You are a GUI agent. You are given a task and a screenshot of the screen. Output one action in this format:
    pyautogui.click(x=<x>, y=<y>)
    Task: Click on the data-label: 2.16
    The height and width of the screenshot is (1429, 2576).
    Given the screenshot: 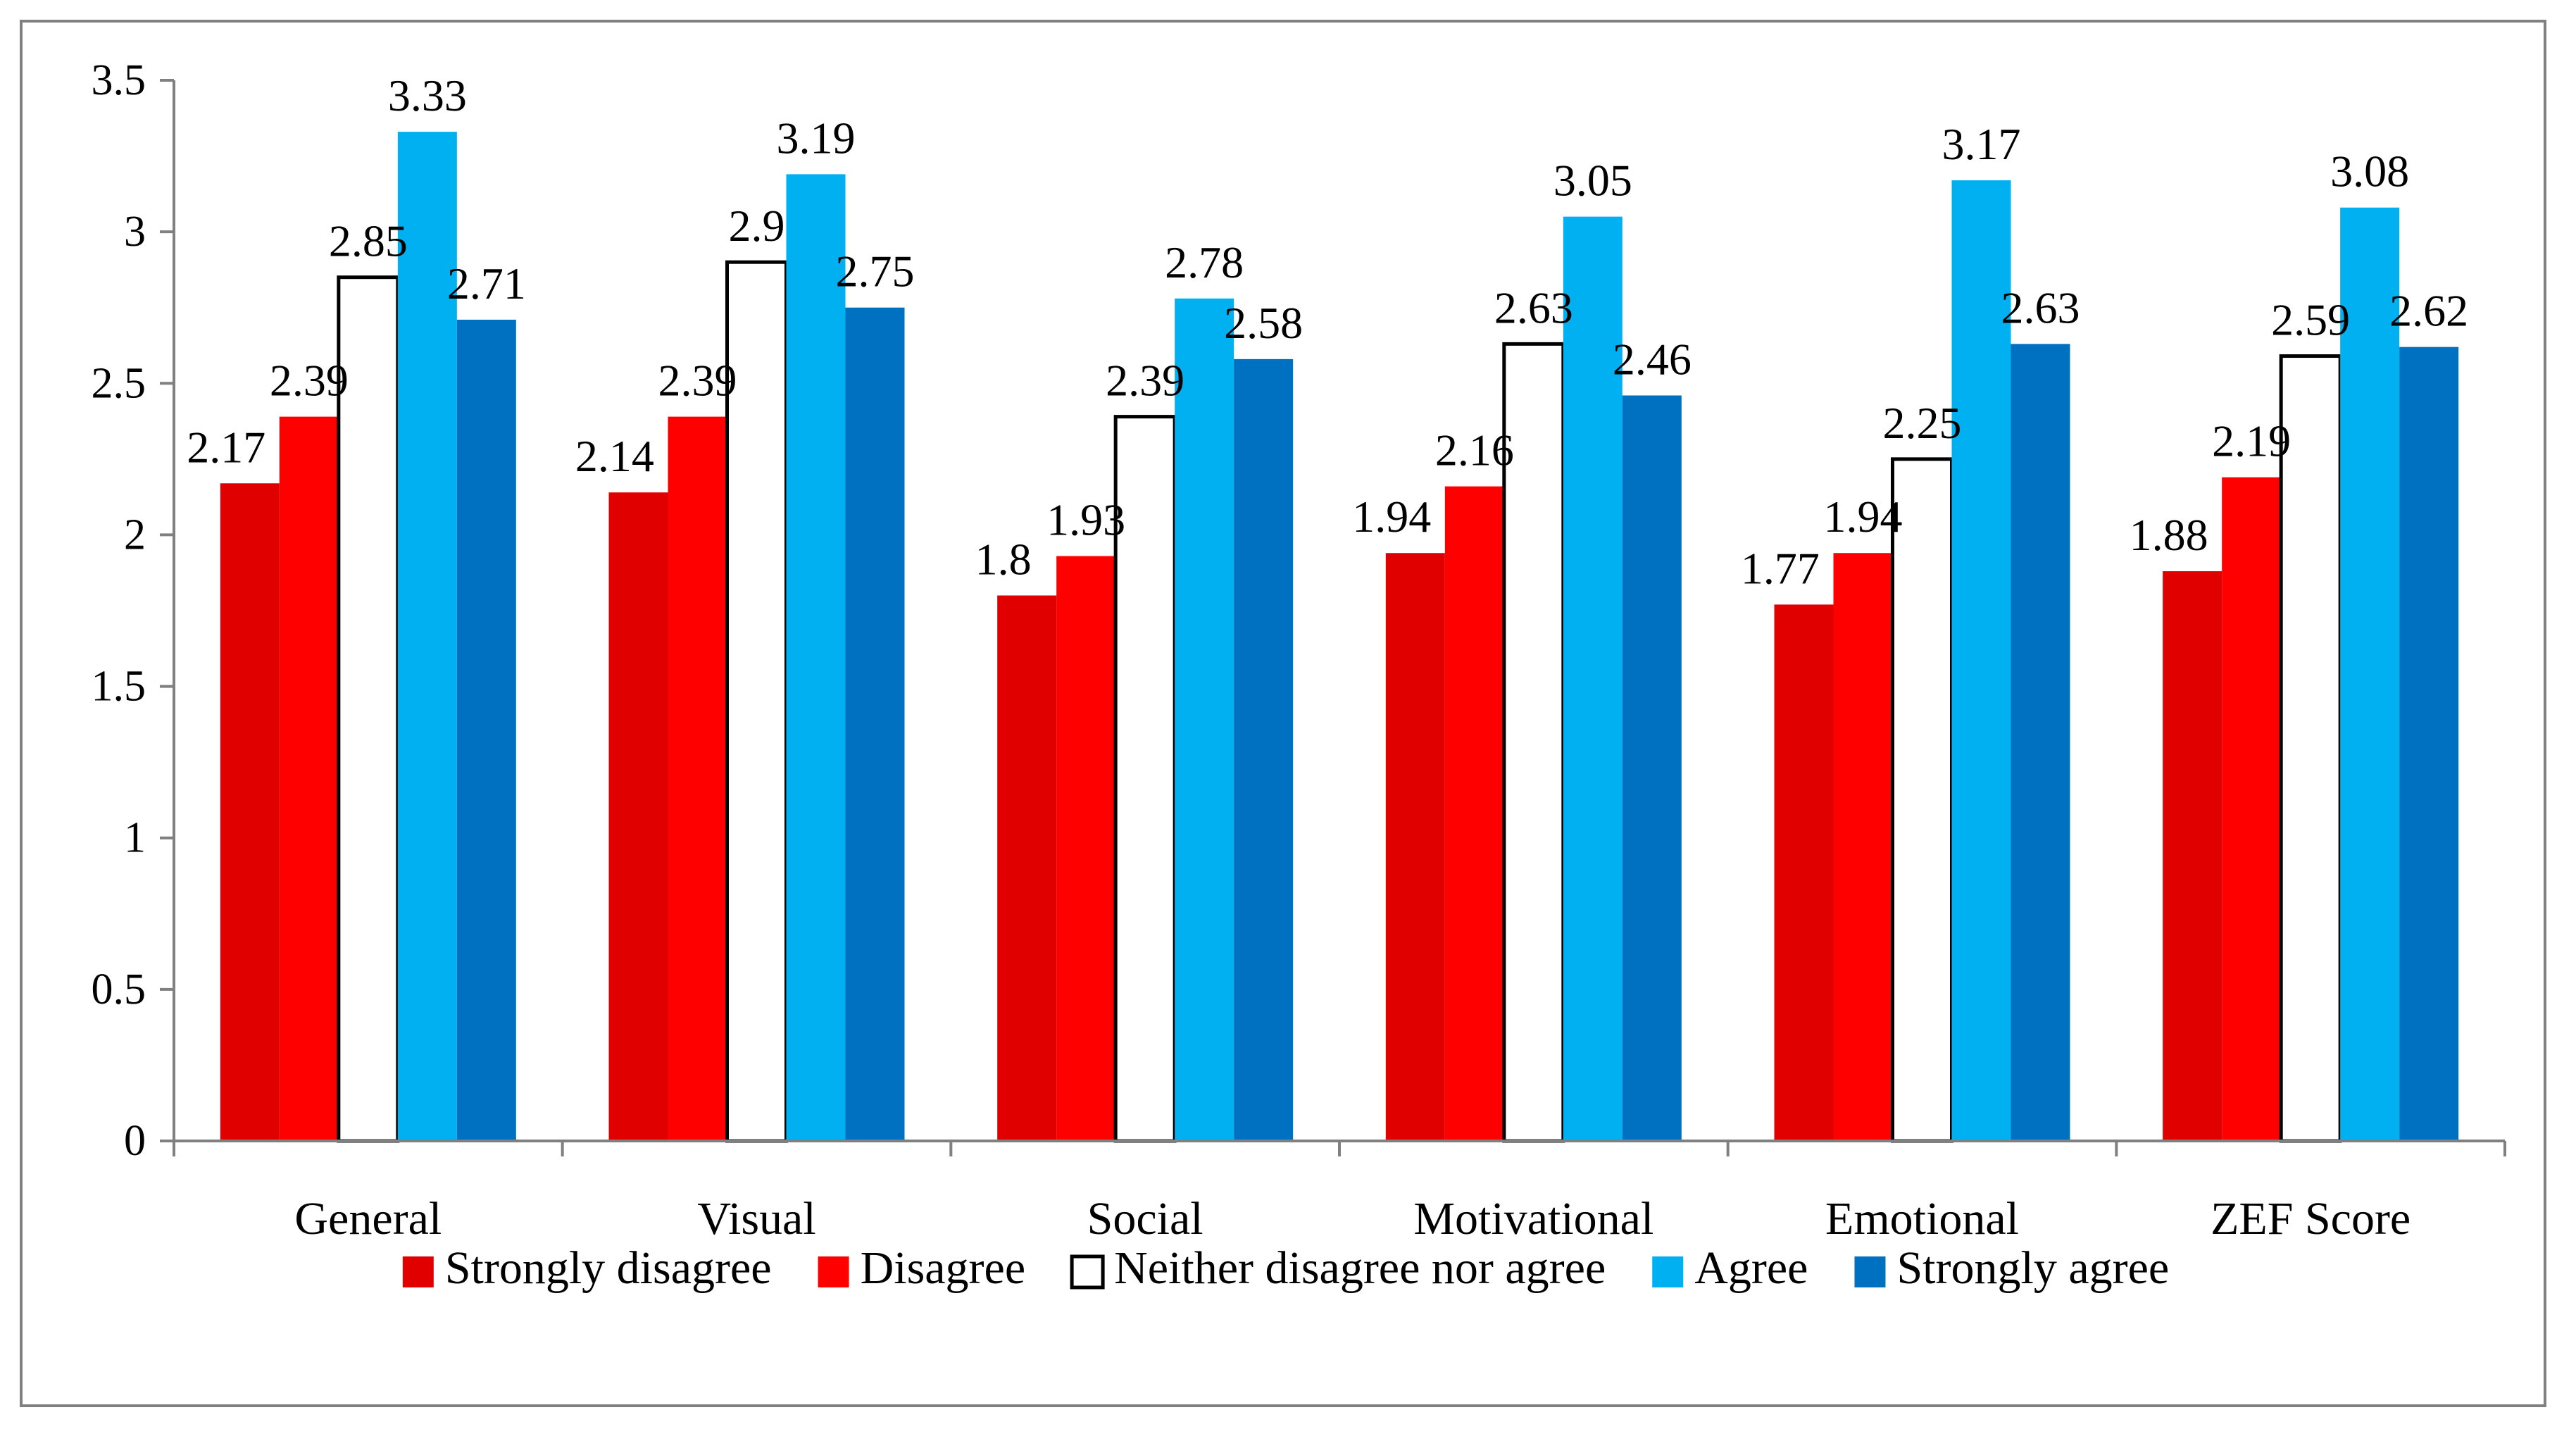 What is the action you would take?
    pyautogui.click(x=1474, y=450)
    